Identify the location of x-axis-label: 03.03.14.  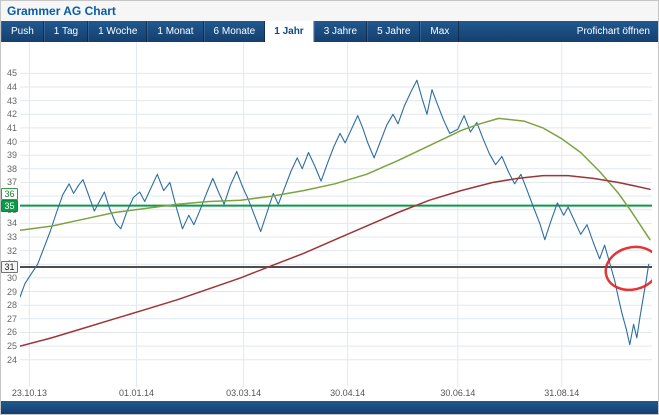
(244, 393).